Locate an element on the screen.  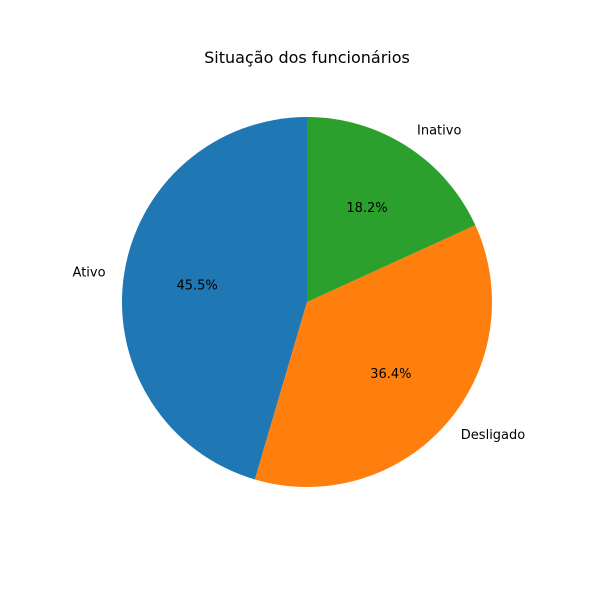
slice-label-ativo: Ativo is located at coordinates (89, 273).